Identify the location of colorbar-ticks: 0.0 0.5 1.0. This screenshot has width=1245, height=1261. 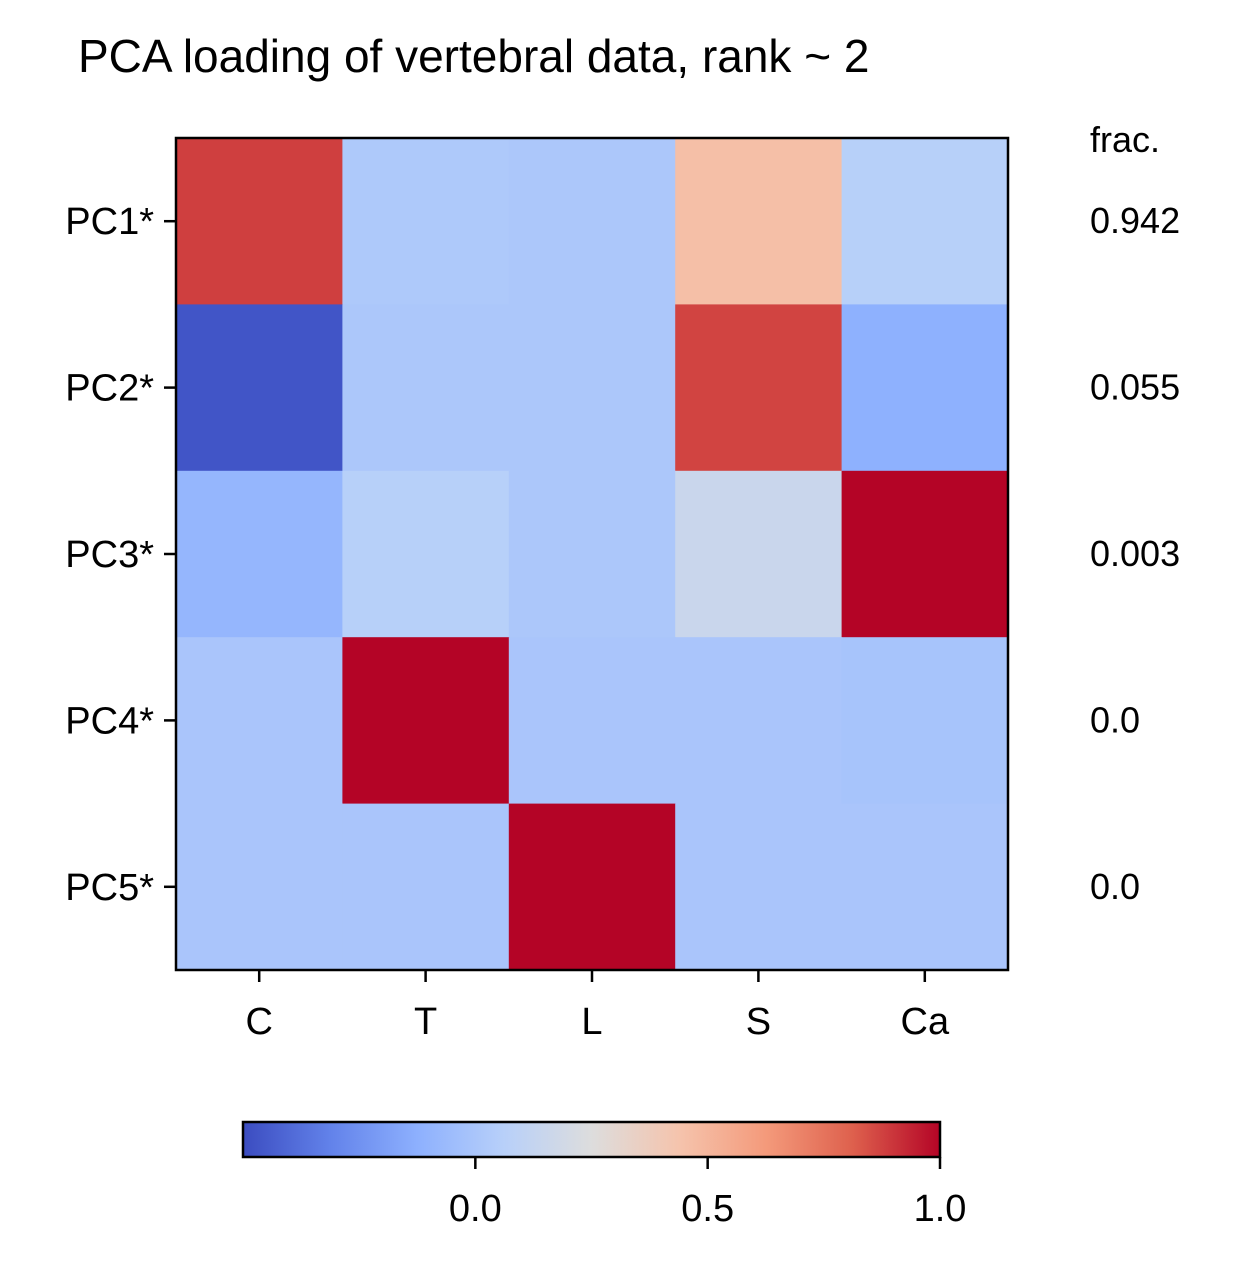
(707, 1193).